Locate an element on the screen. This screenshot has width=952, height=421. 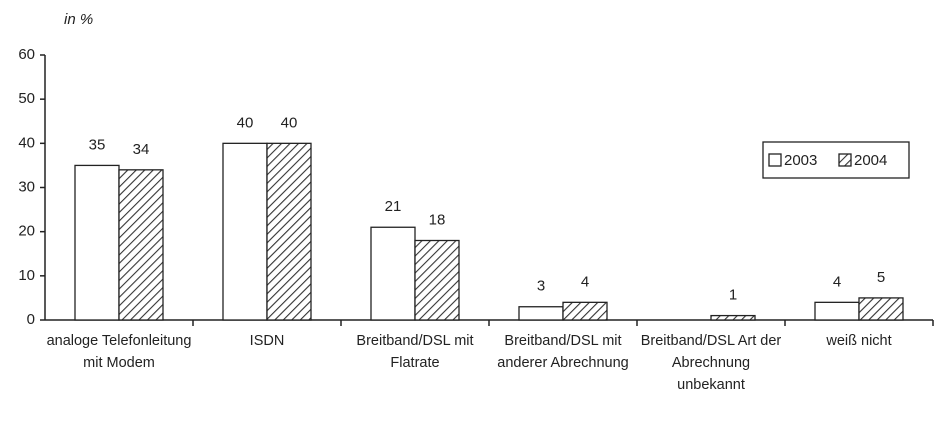
x-tick-label: ISDN is located at coordinates (267, 341).